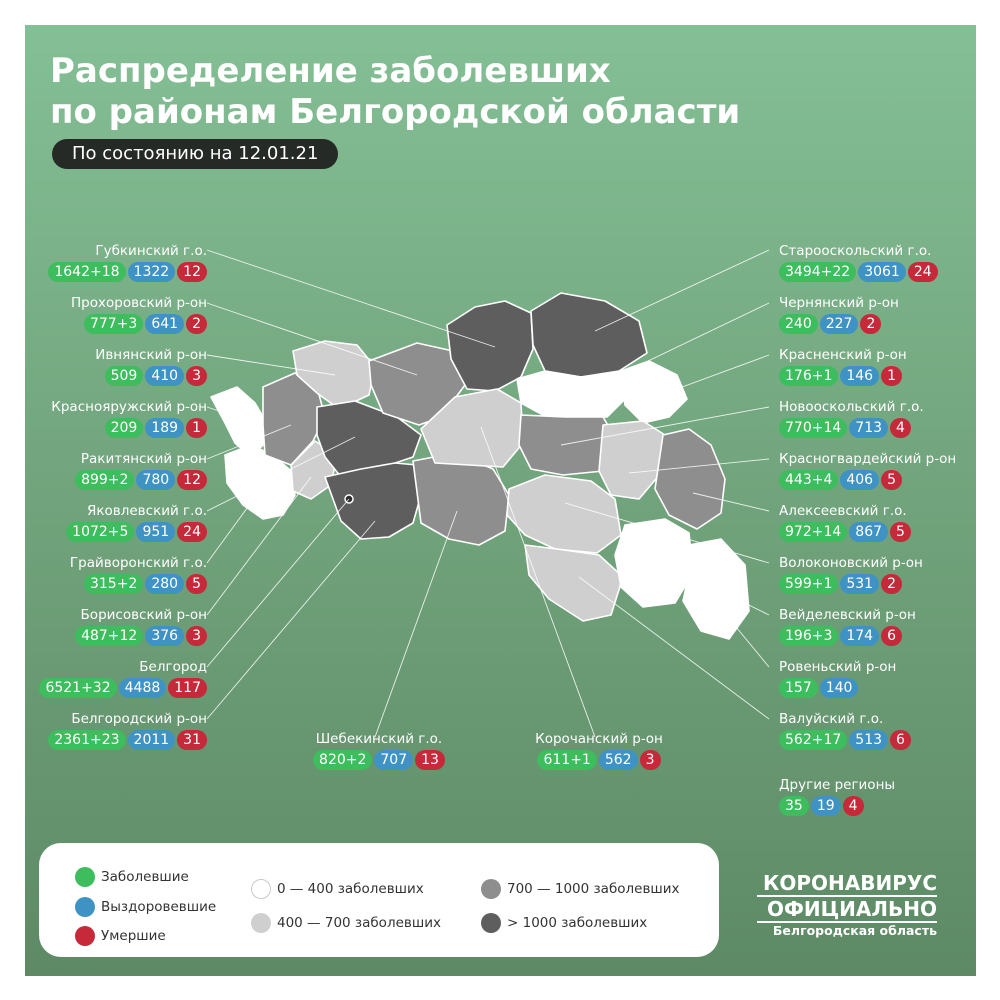 This screenshot has height=1000, width=1000. Describe the element at coordinates (156, 532) in the screenshot. I see `recovered-count: 951` at that location.